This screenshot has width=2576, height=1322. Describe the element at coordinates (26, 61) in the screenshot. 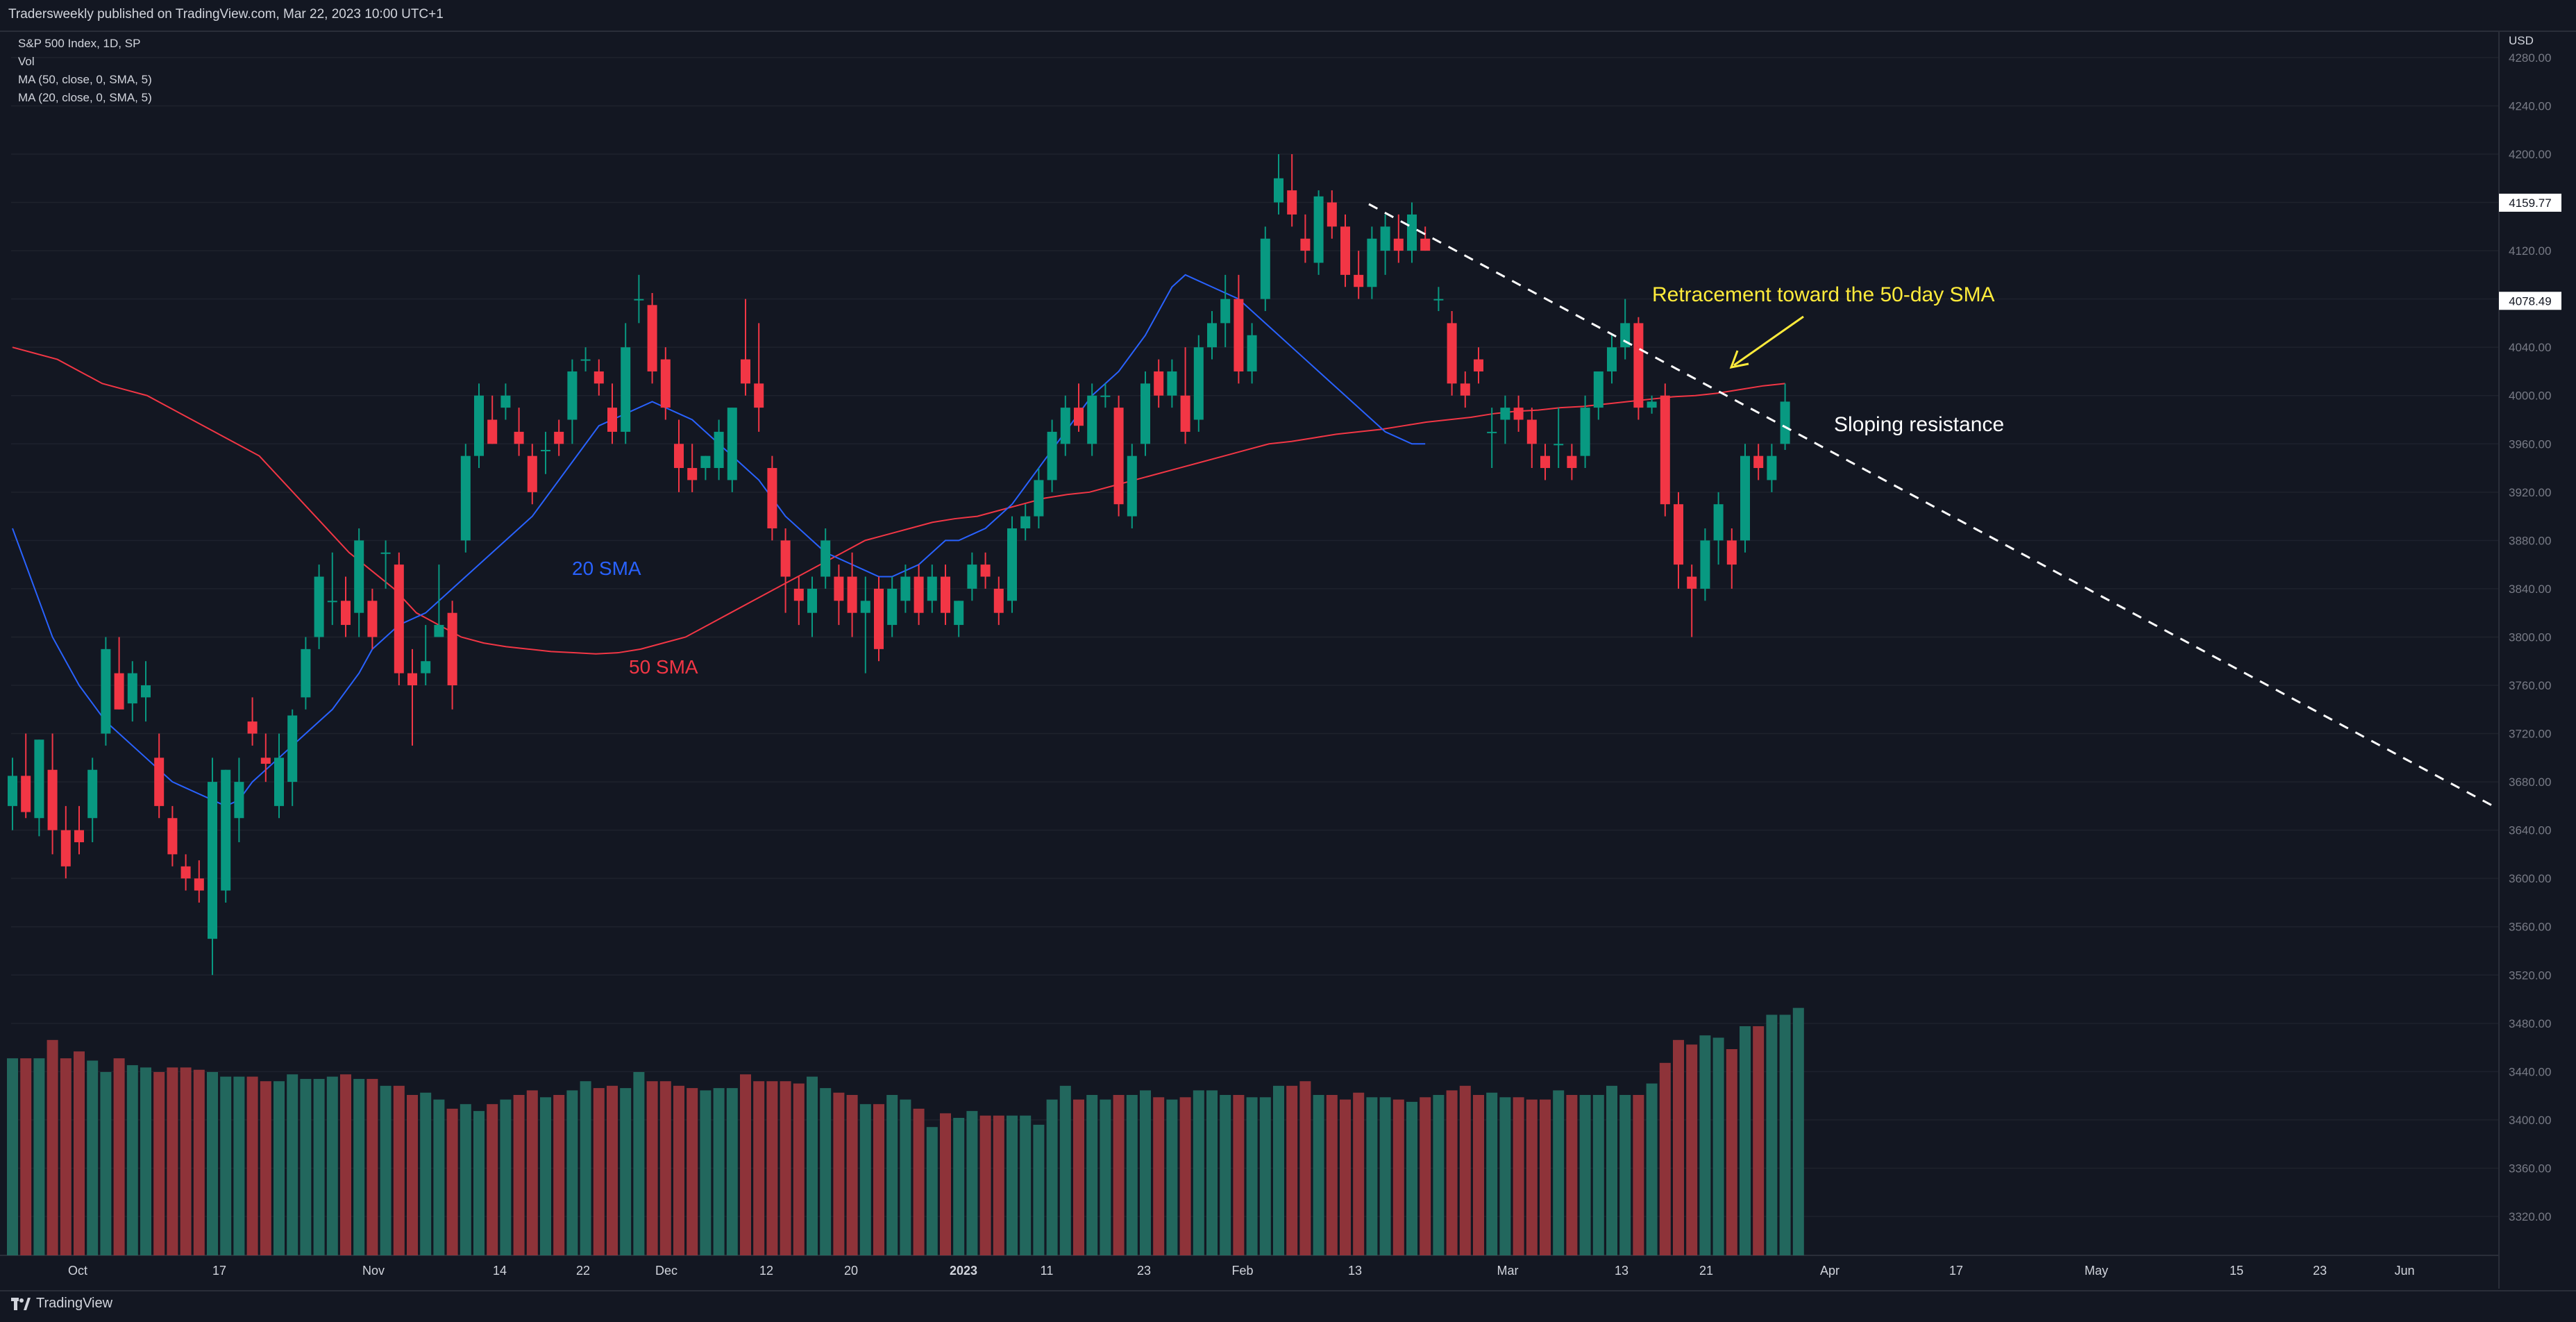

I see `legend-volume: Vol` at that location.